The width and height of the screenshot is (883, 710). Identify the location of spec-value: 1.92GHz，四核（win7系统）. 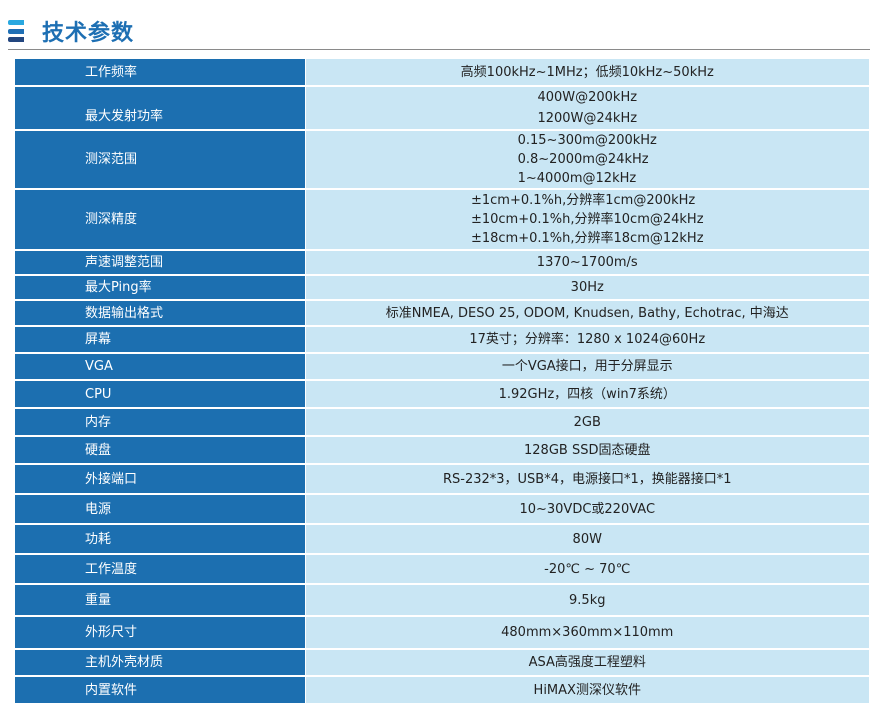
(587, 394).